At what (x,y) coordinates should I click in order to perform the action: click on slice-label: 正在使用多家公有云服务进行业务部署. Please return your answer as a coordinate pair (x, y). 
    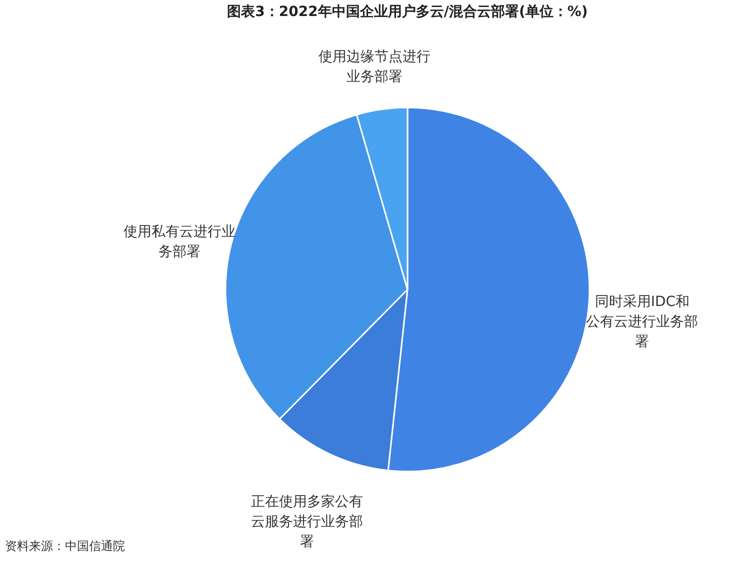
    Looking at the image, I should click on (306, 522).